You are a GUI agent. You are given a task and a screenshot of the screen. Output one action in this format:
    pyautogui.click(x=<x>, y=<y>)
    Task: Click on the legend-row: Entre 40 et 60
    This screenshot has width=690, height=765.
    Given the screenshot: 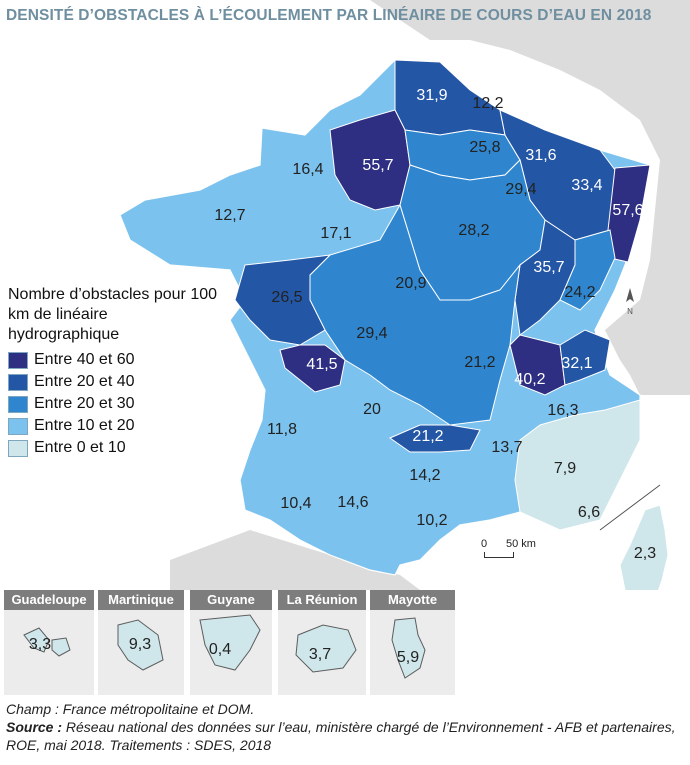 What is the action you would take?
    pyautogui.click(x=113, y=360)
    